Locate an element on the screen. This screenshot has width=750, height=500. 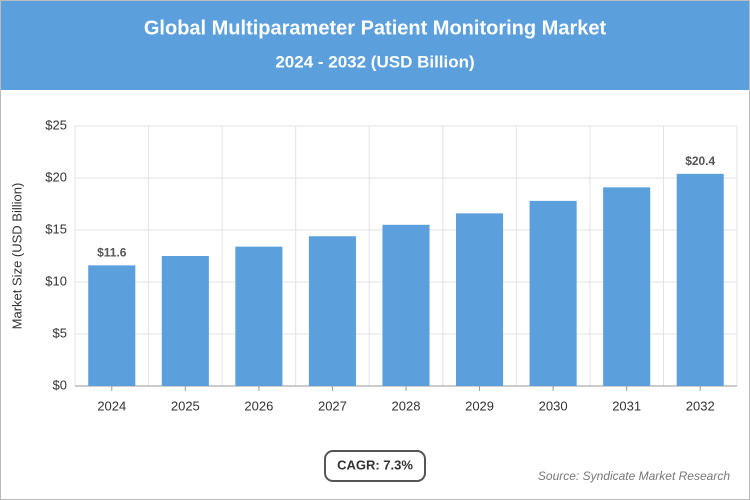
x-tick-label: 2031 is located at coordinates (626, 405).